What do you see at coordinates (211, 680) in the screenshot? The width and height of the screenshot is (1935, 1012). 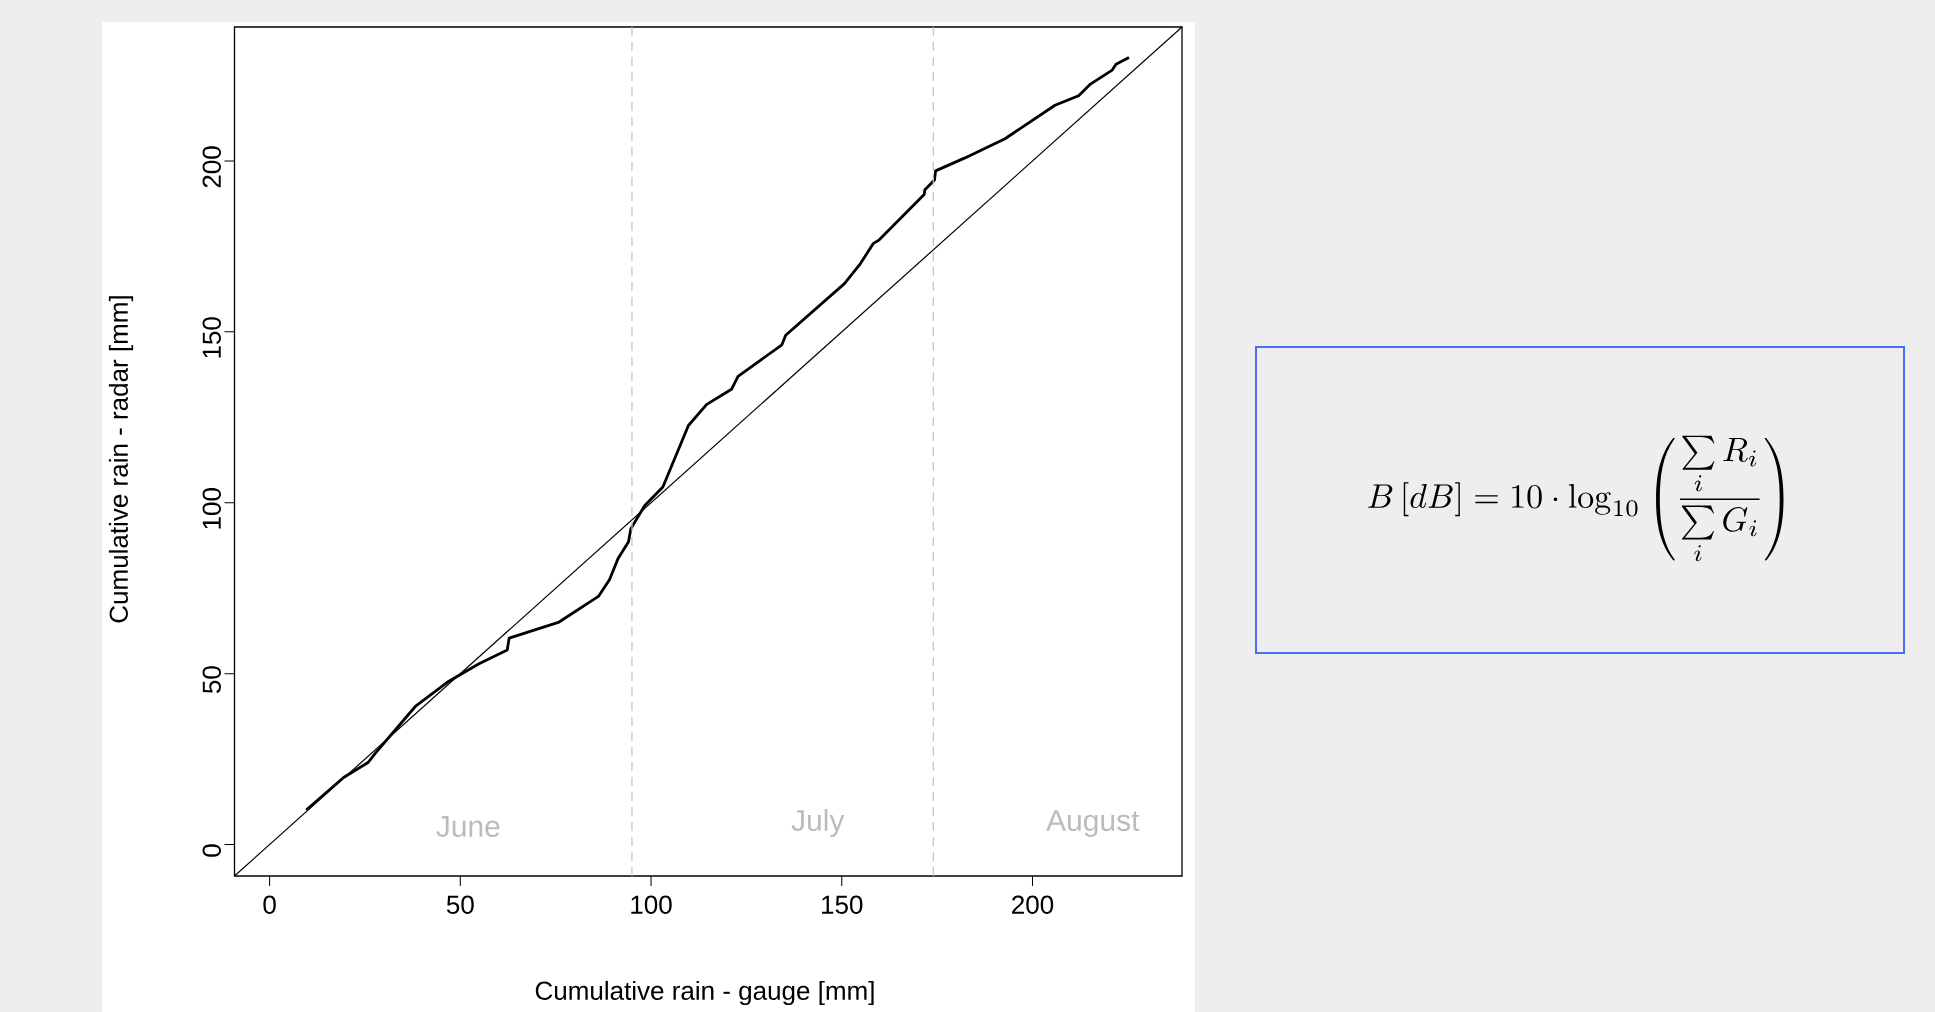 I see `y-tick-label: 50` at bounding box center [211, 680].